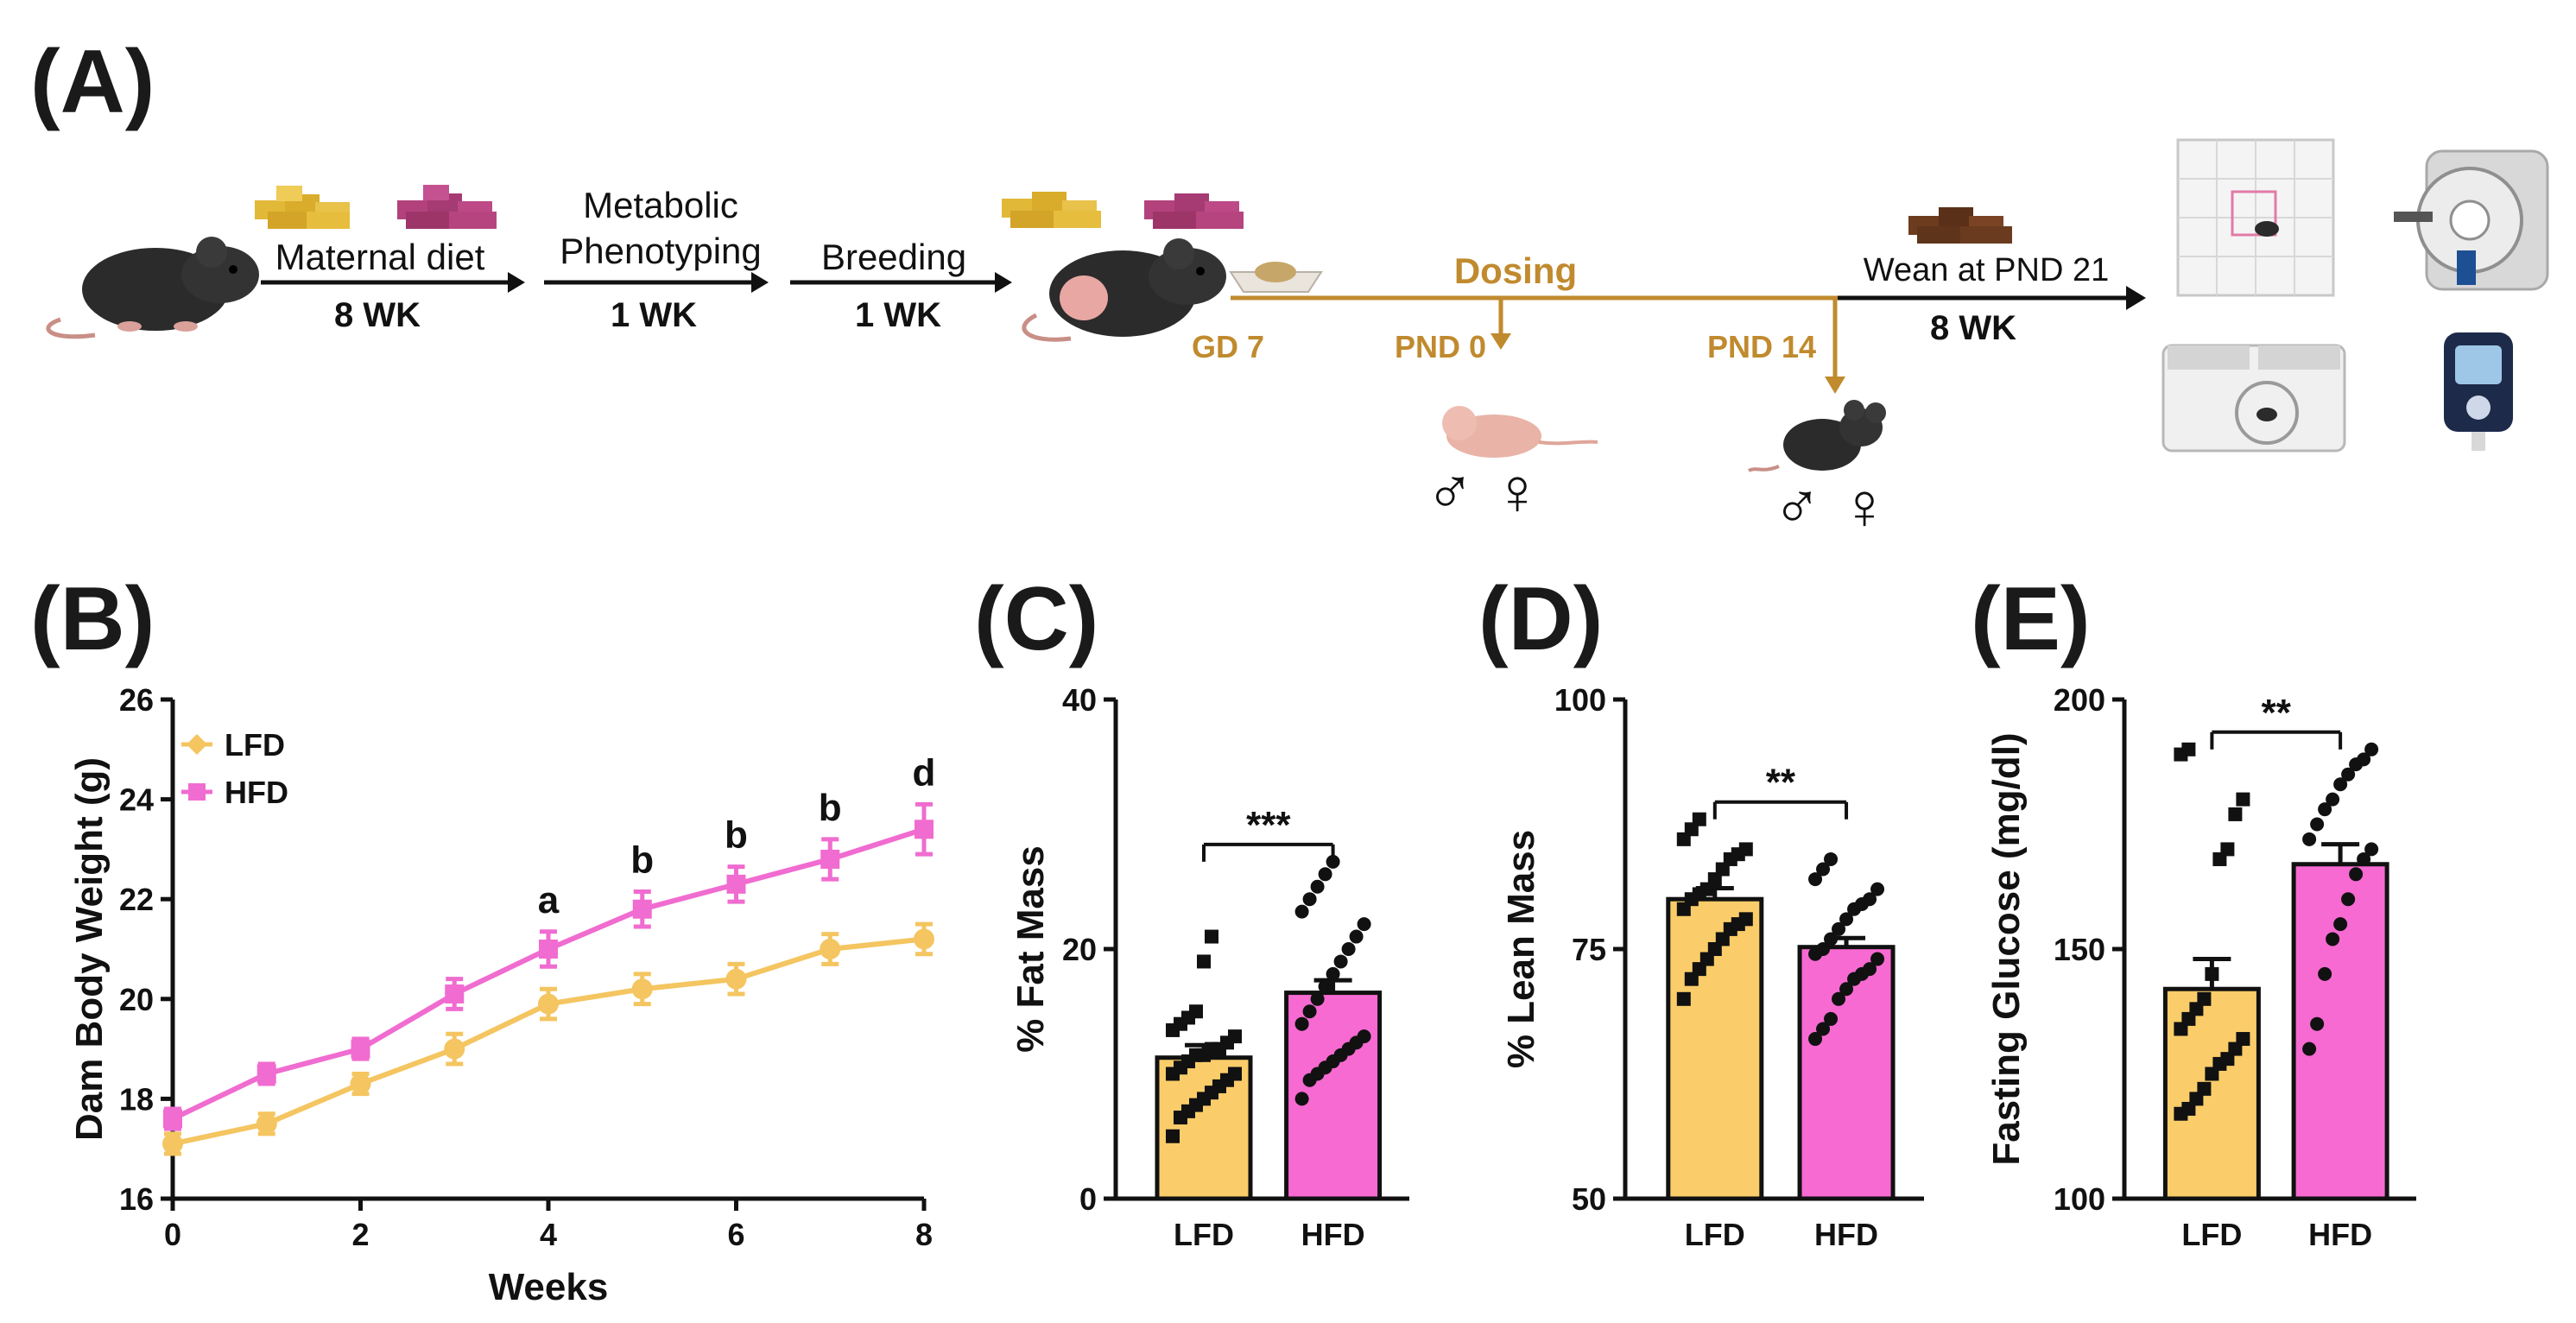 The image size is (2576, 1323). What do you see at coordinates (1580, 700) in the screenshot?
I see `y-tick-label: 100` at bounding box center [1580, 700].